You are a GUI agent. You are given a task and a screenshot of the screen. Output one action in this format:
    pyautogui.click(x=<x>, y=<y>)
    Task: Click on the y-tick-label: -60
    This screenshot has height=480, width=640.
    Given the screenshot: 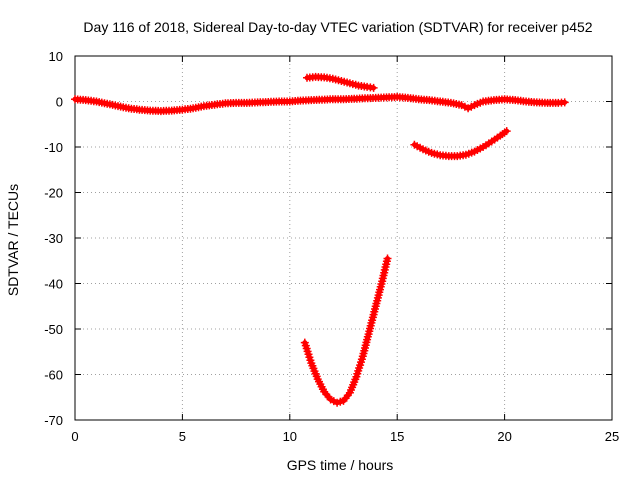 What is the action you would take?
    pyautogui.click(x=53, y=375)
    